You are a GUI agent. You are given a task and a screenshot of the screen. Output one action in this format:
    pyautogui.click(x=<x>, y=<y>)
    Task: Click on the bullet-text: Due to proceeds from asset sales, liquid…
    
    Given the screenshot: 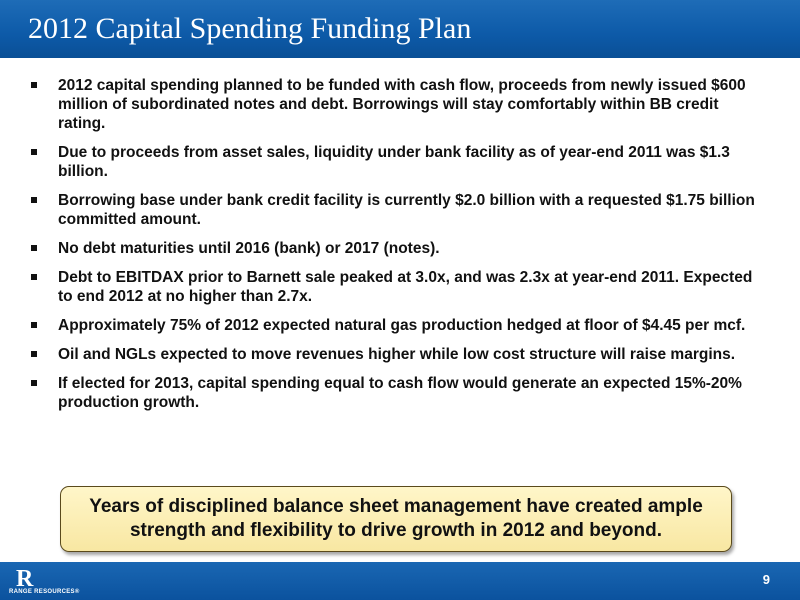 What is the action you would take?
    pyautogui.click(x=394, y=162)
    